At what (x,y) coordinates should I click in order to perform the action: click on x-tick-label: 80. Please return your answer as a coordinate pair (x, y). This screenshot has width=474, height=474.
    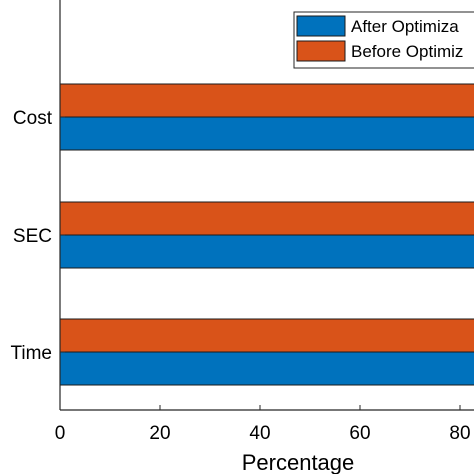
    Looking at the image, I should click on (459, 433).